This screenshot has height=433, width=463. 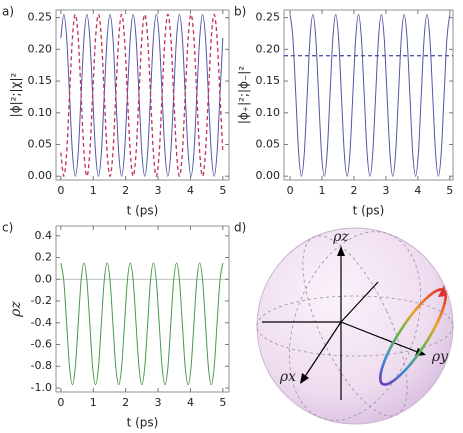 What do you see at coordinates (41, 322) in the screenshot?
I see `y-tick-label: -0.4` at bounding box center [41, 322].